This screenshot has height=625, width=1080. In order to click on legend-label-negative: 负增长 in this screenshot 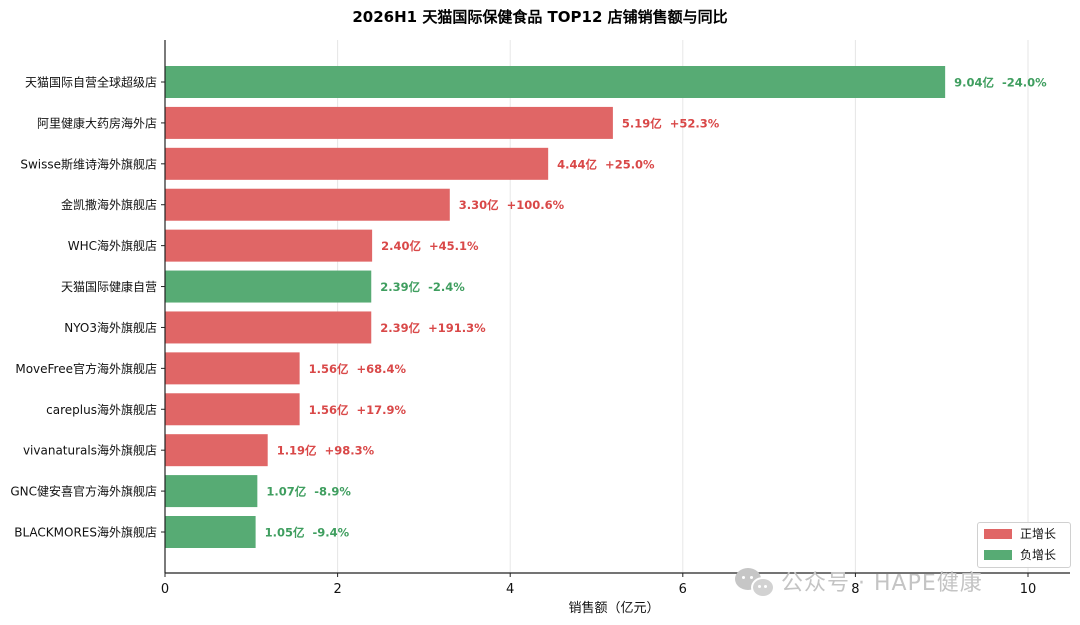, I will do `click(1038, 555)`.